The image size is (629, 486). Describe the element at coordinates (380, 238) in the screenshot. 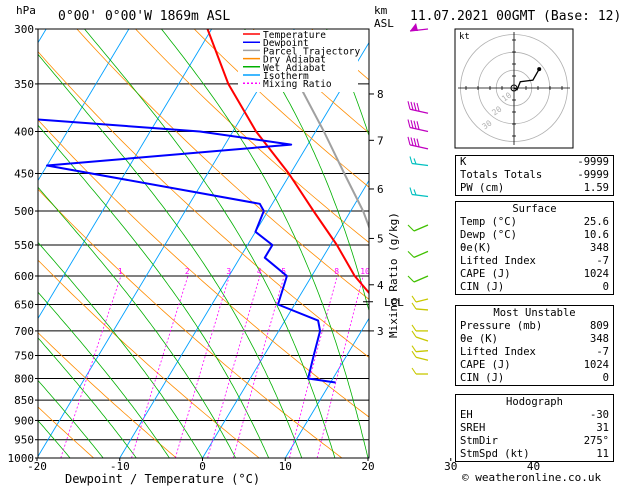

I see `km-tick-label: 5` at that location.